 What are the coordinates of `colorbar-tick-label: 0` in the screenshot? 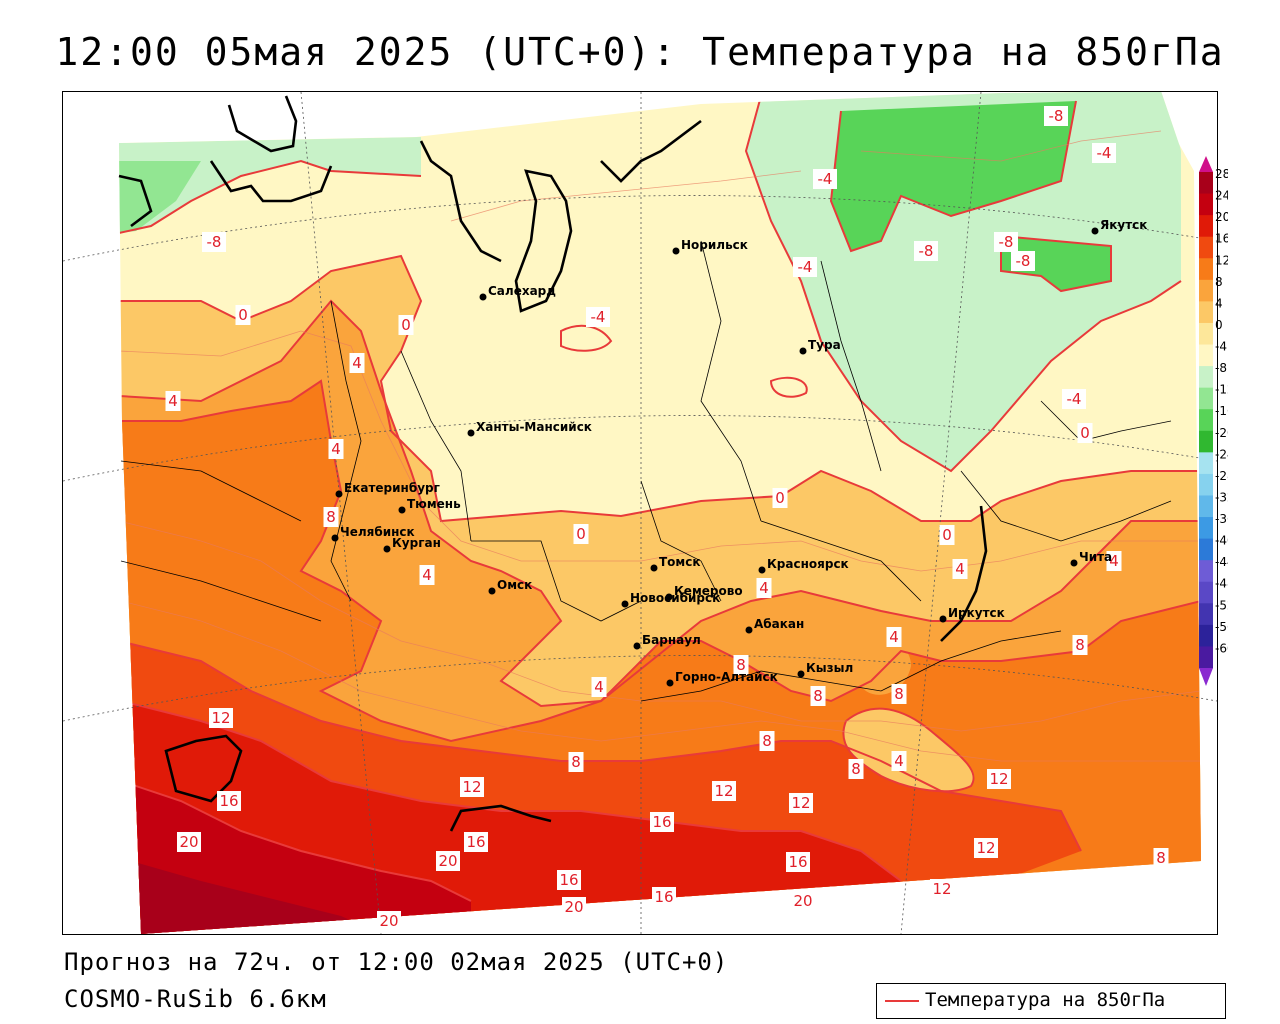 It's located at (1219, 325).